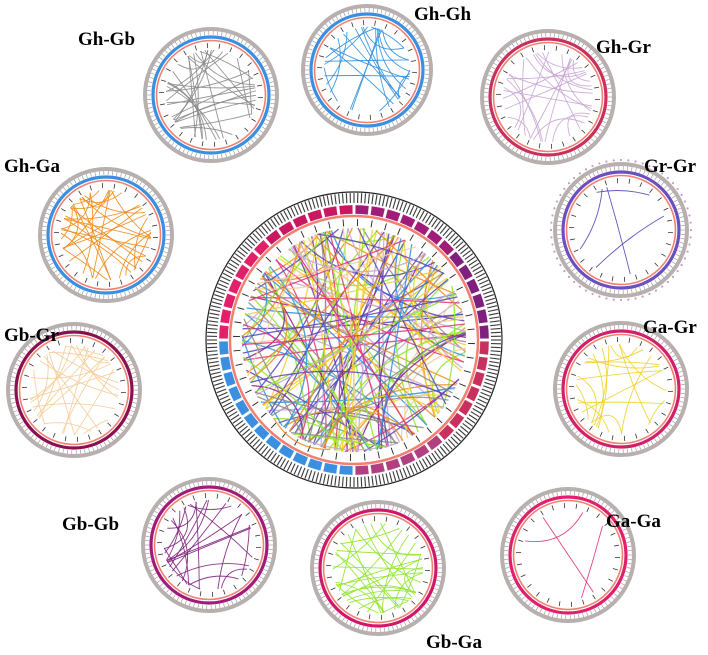 The height and width of the screenshot is (655, 708). I want to click on label-gh-ga: Gh-Ga, so click(32, 166).